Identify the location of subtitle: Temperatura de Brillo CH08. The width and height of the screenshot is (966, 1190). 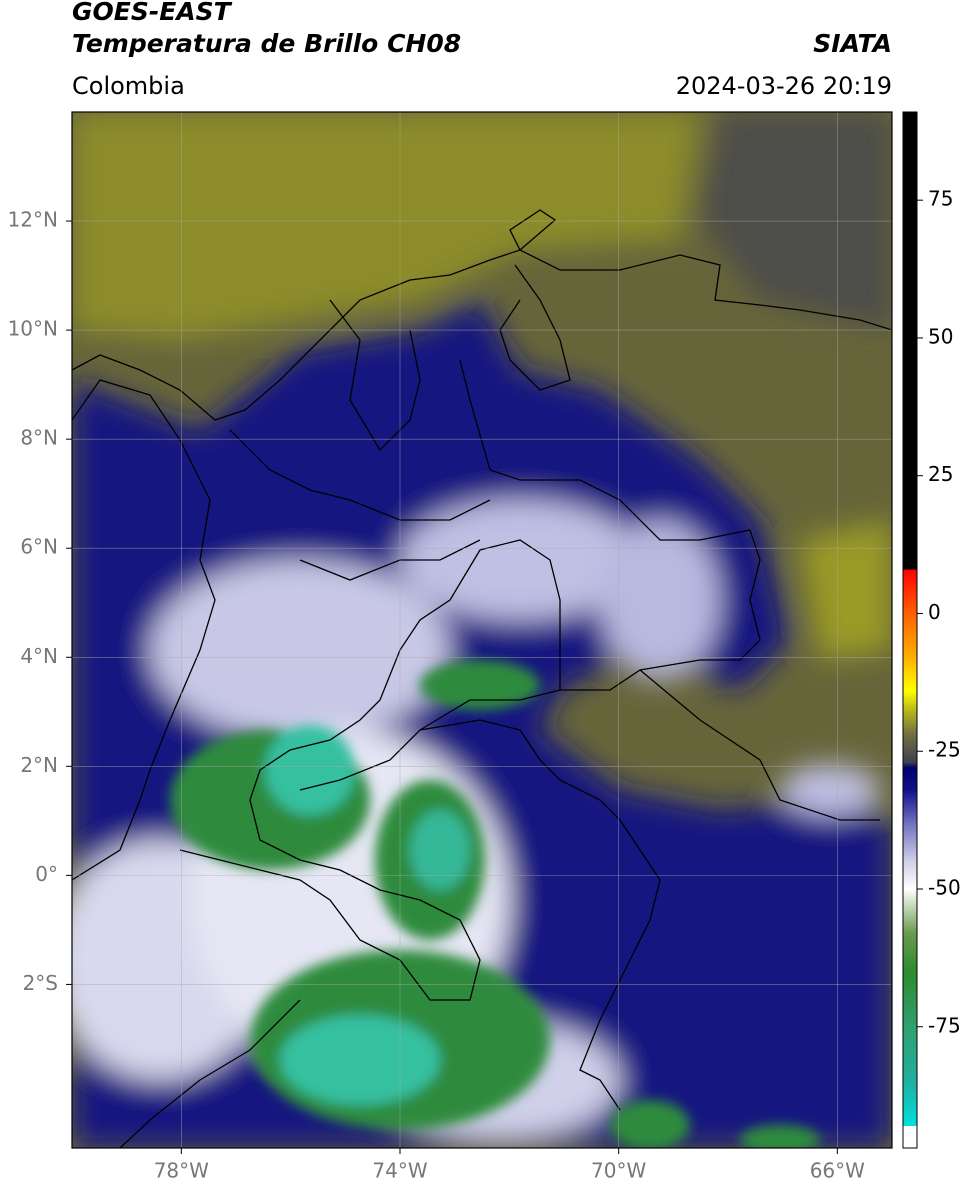
(266, 43).